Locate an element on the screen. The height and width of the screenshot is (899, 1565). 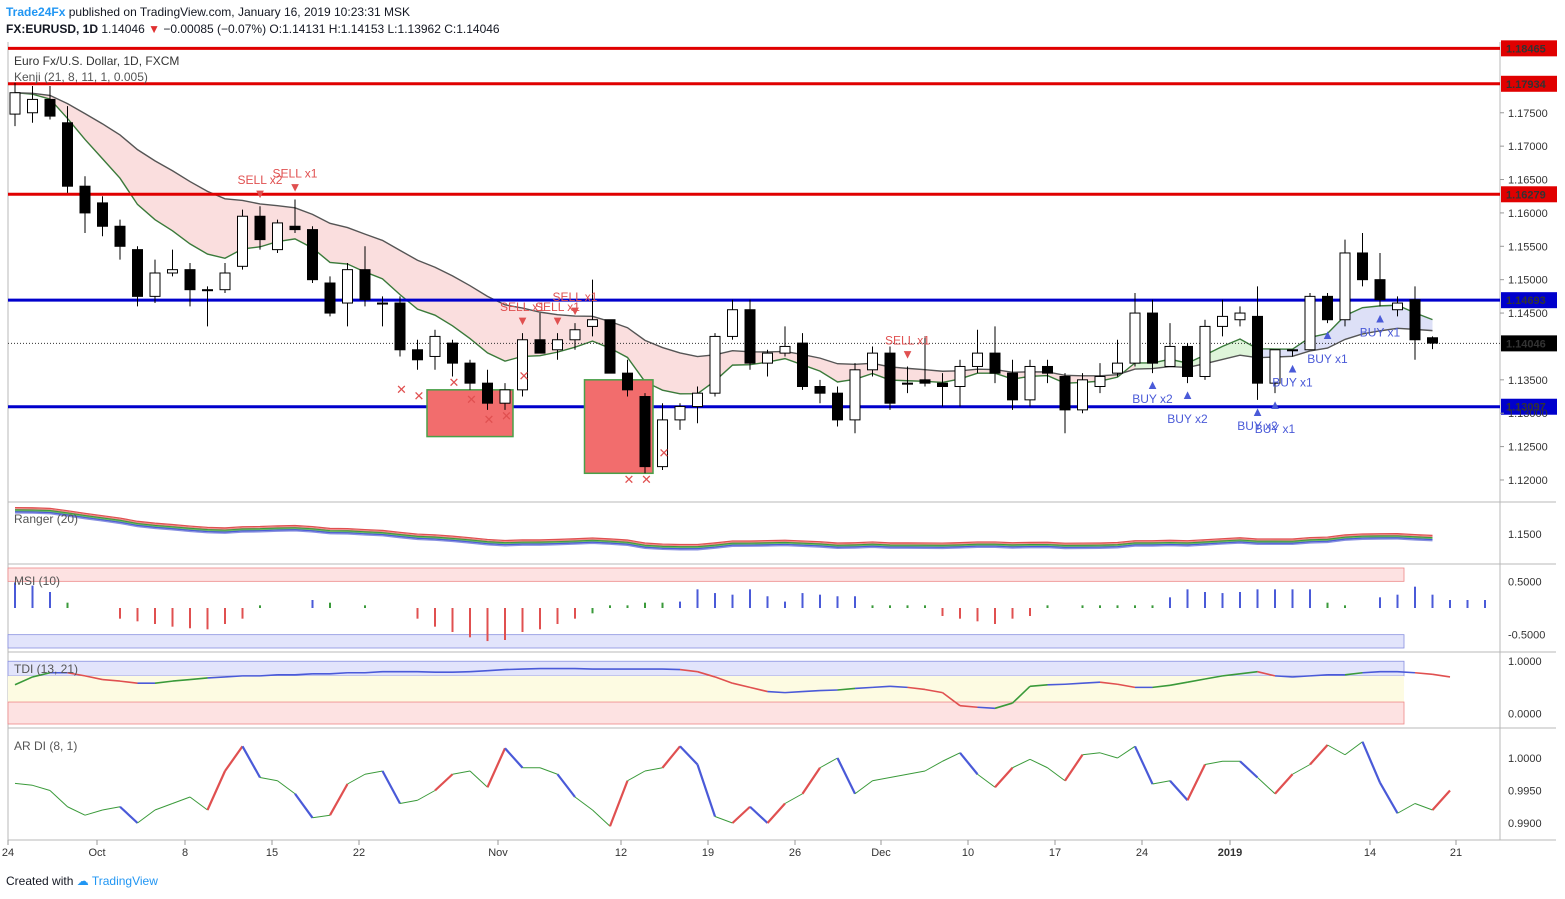
footer: Created with ☁ TradingView is located at coordinates (82, 881).